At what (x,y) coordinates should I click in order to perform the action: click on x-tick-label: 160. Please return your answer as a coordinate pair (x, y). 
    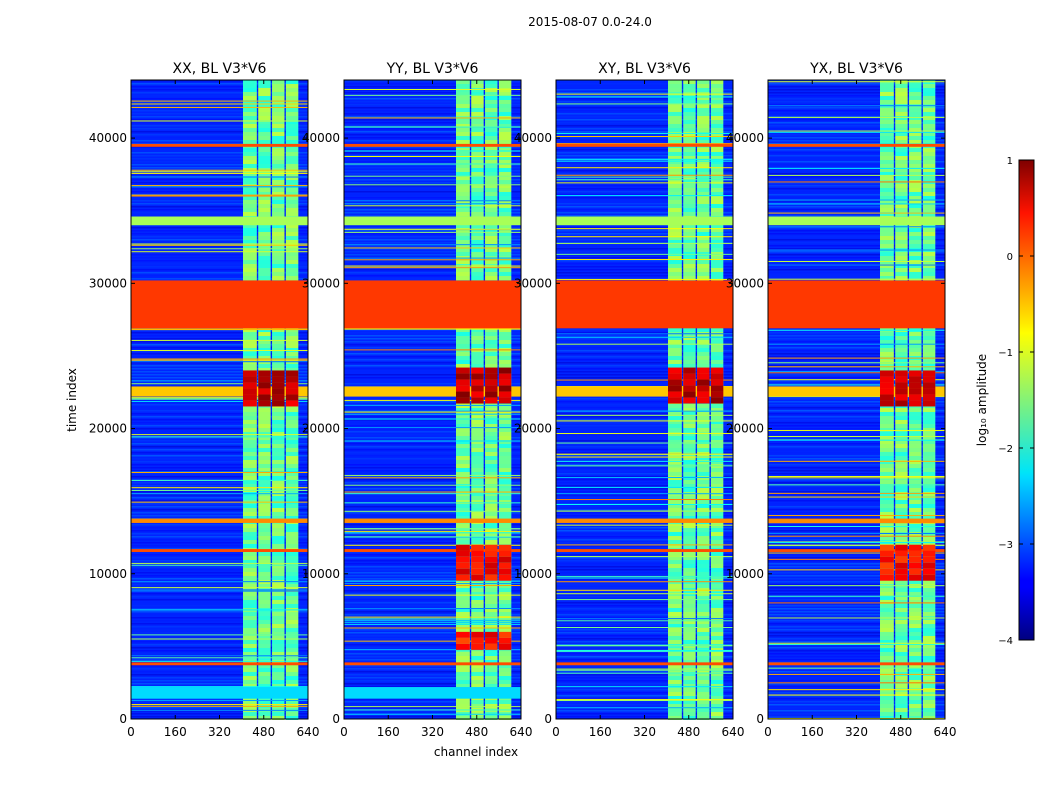
    Looking at the image, I should click on (388, 732).